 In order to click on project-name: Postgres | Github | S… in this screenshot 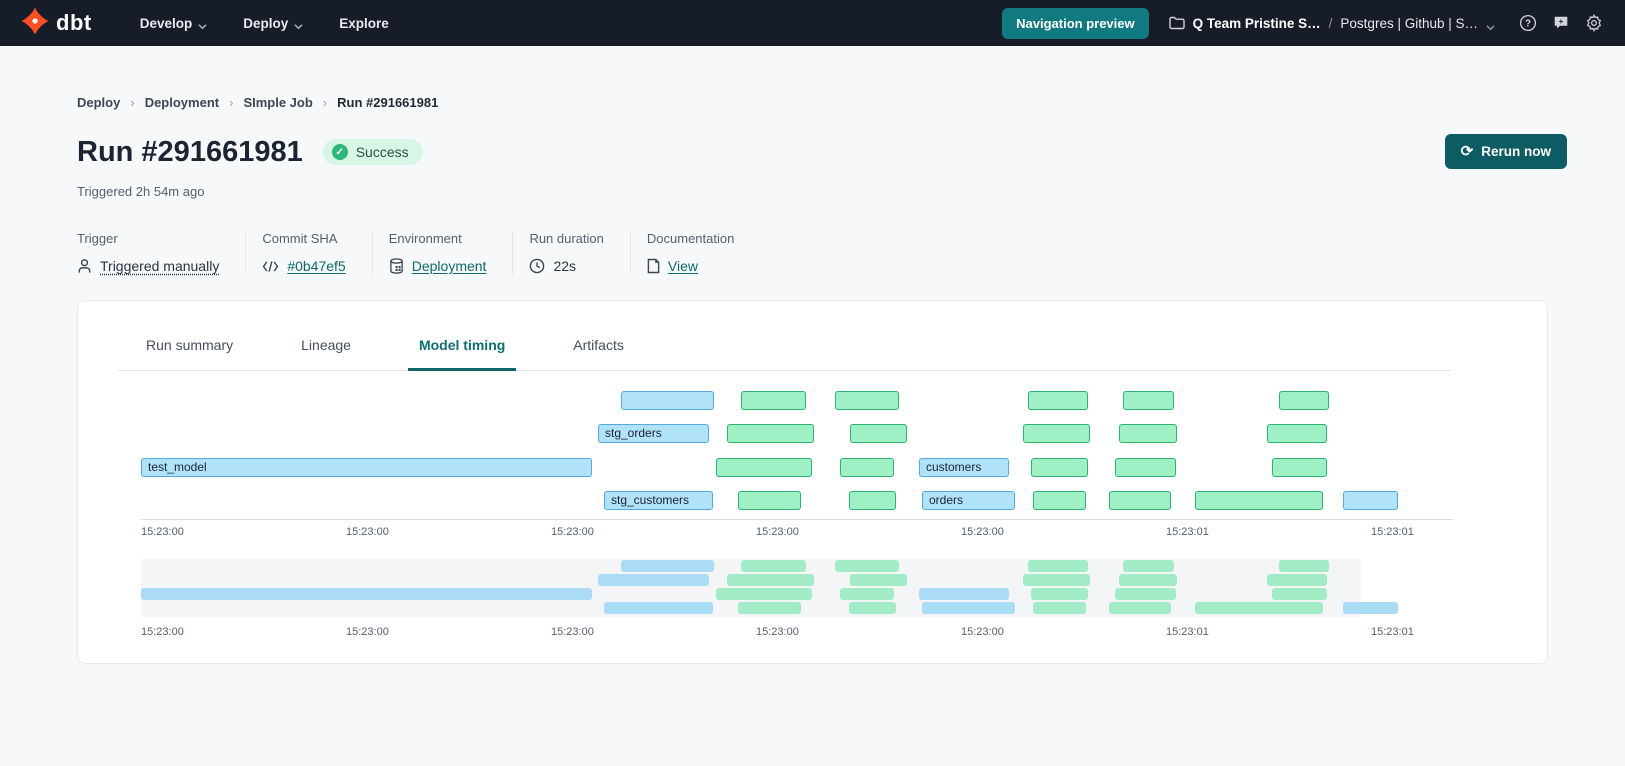, I will do `click(1409, 23)`.